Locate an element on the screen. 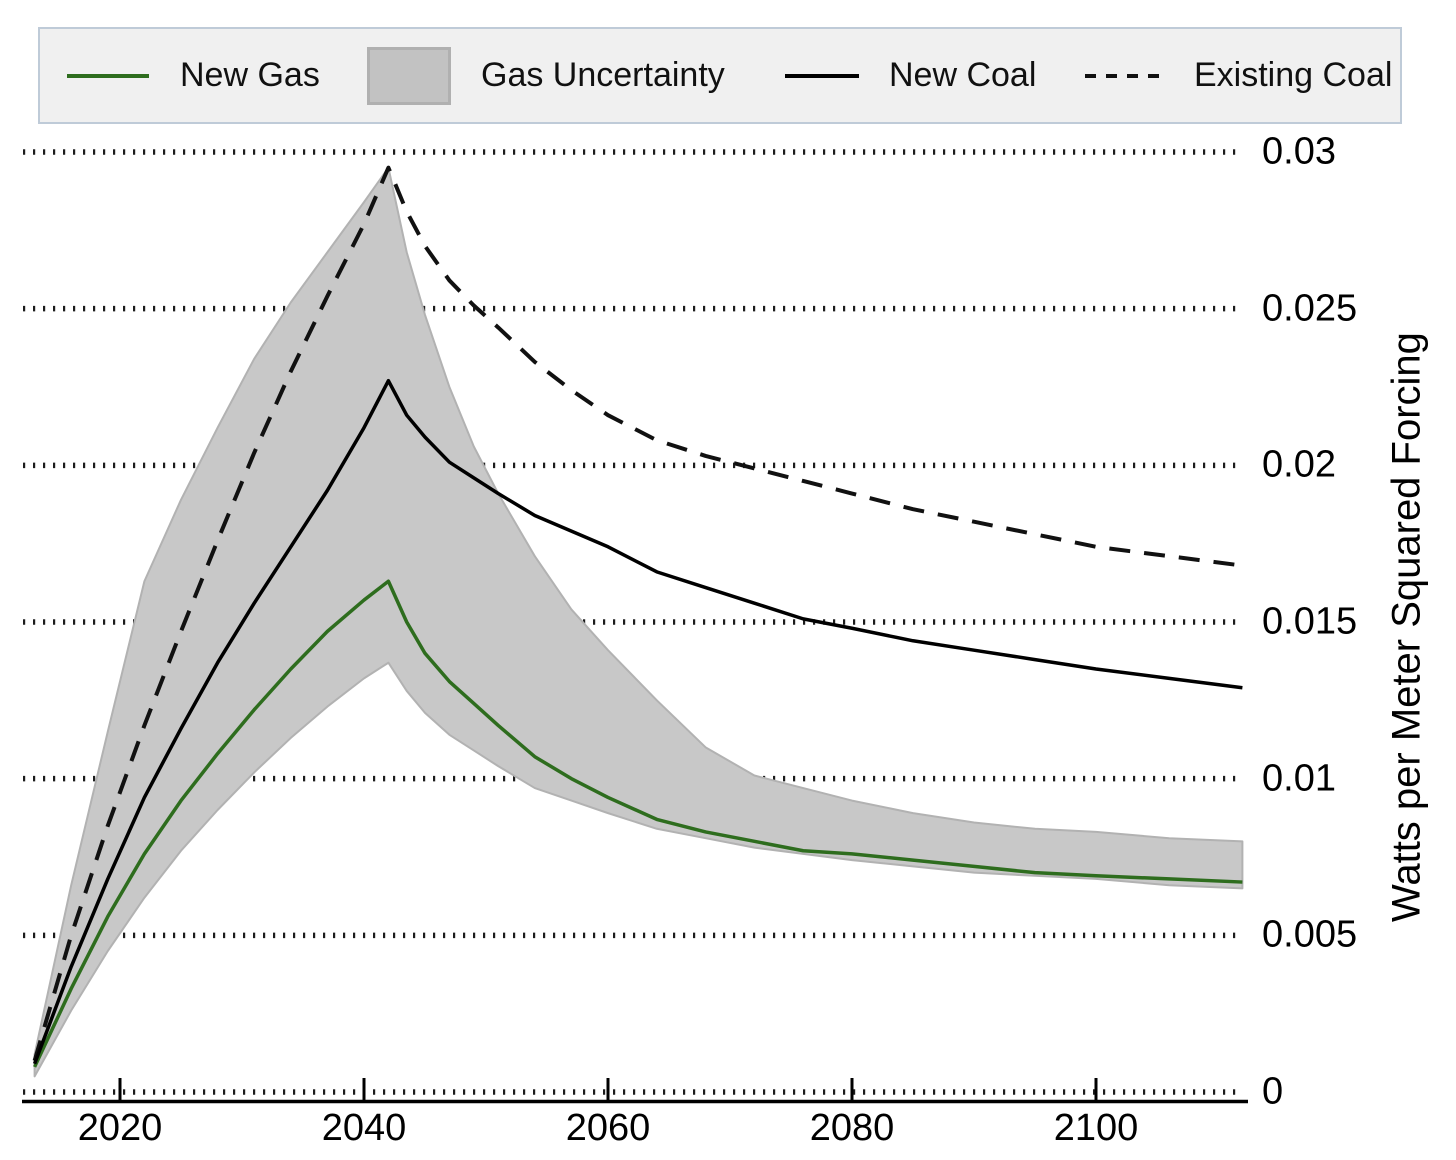  y-tick-label: 0.025 is located at coordinates (1310, 308).